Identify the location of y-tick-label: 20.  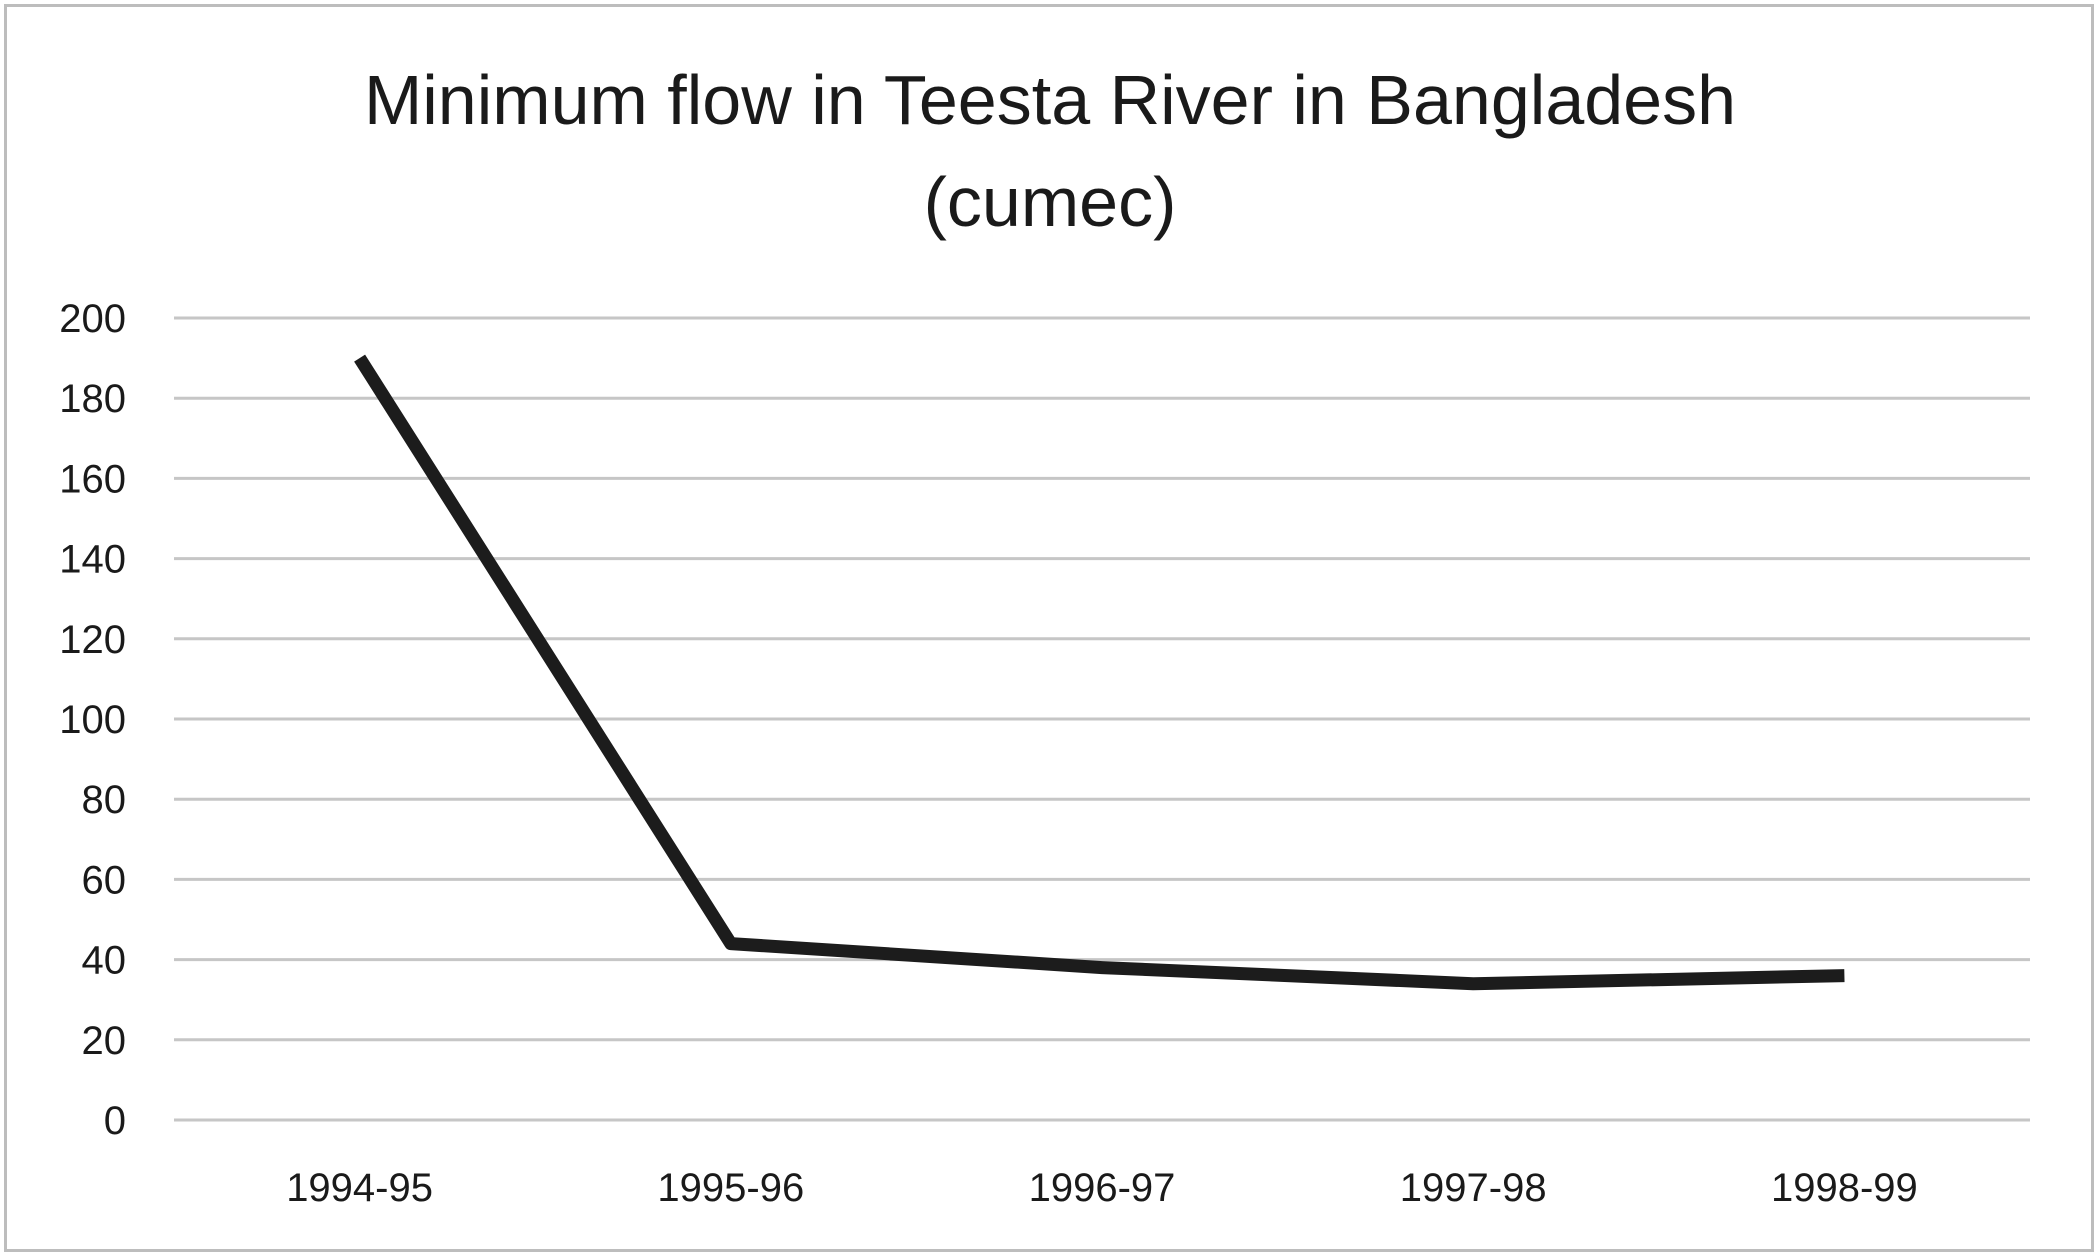
(104, 1041).